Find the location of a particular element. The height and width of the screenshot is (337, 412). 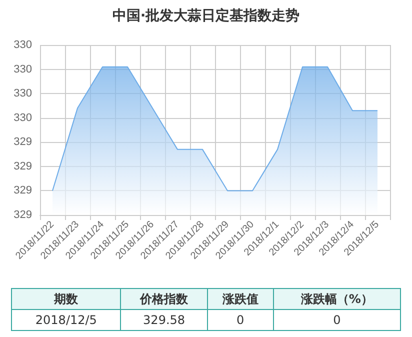

text: 2018/12/5 is located at coordinates (66, 320).